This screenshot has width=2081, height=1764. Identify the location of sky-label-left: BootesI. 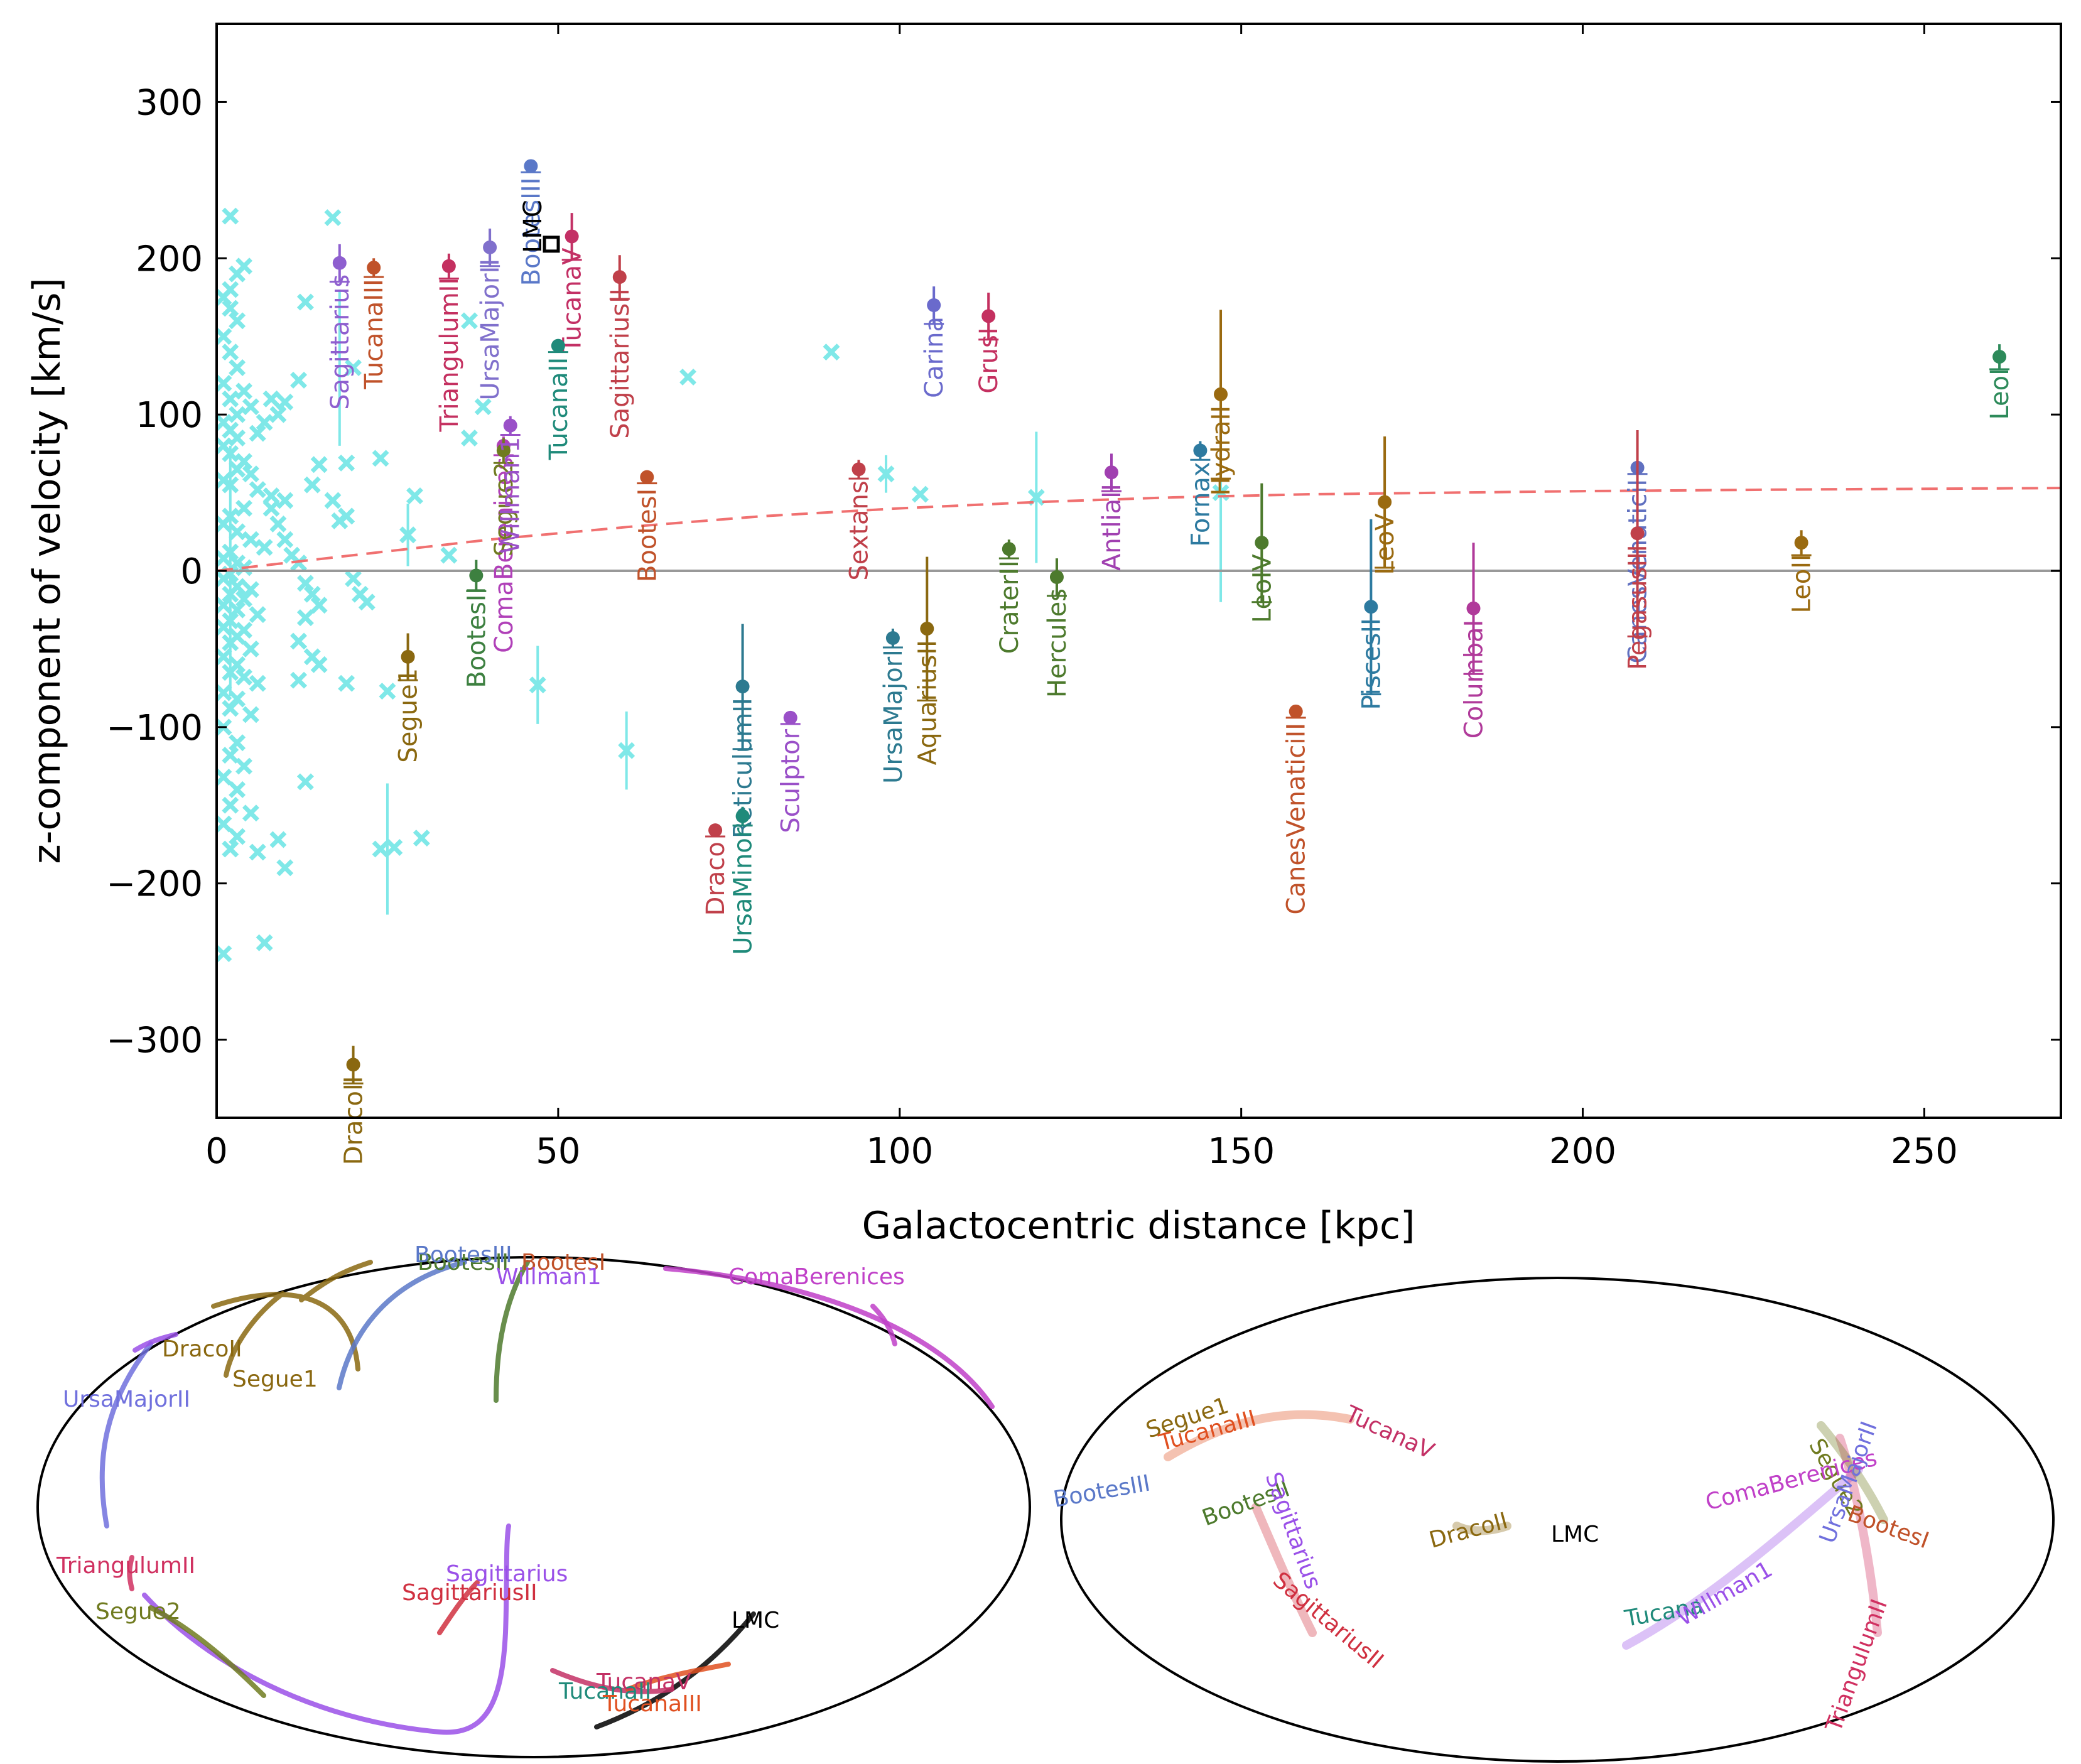
(563, 1262).